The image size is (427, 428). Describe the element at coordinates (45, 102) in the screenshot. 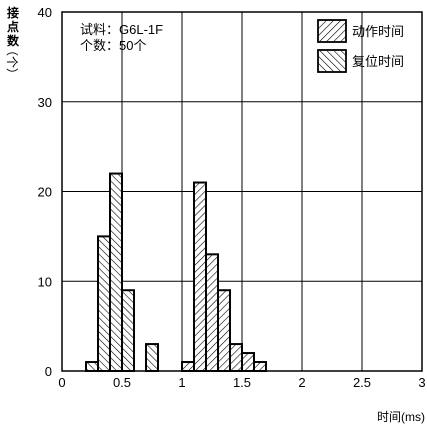

I see `y-tick-label: 30` at that location.